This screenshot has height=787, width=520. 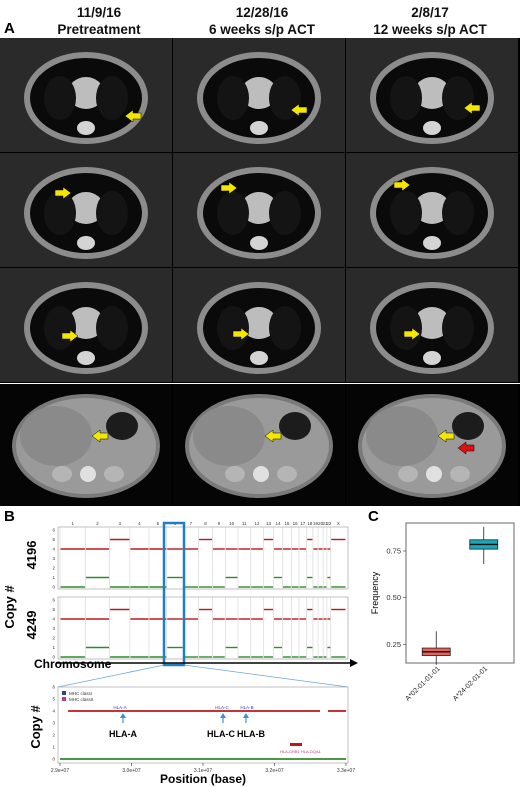 What do you see at coordinates (205, 523) in the screenshot?
I see `chrom-label-8: 8` at bounding box center [205, 523].